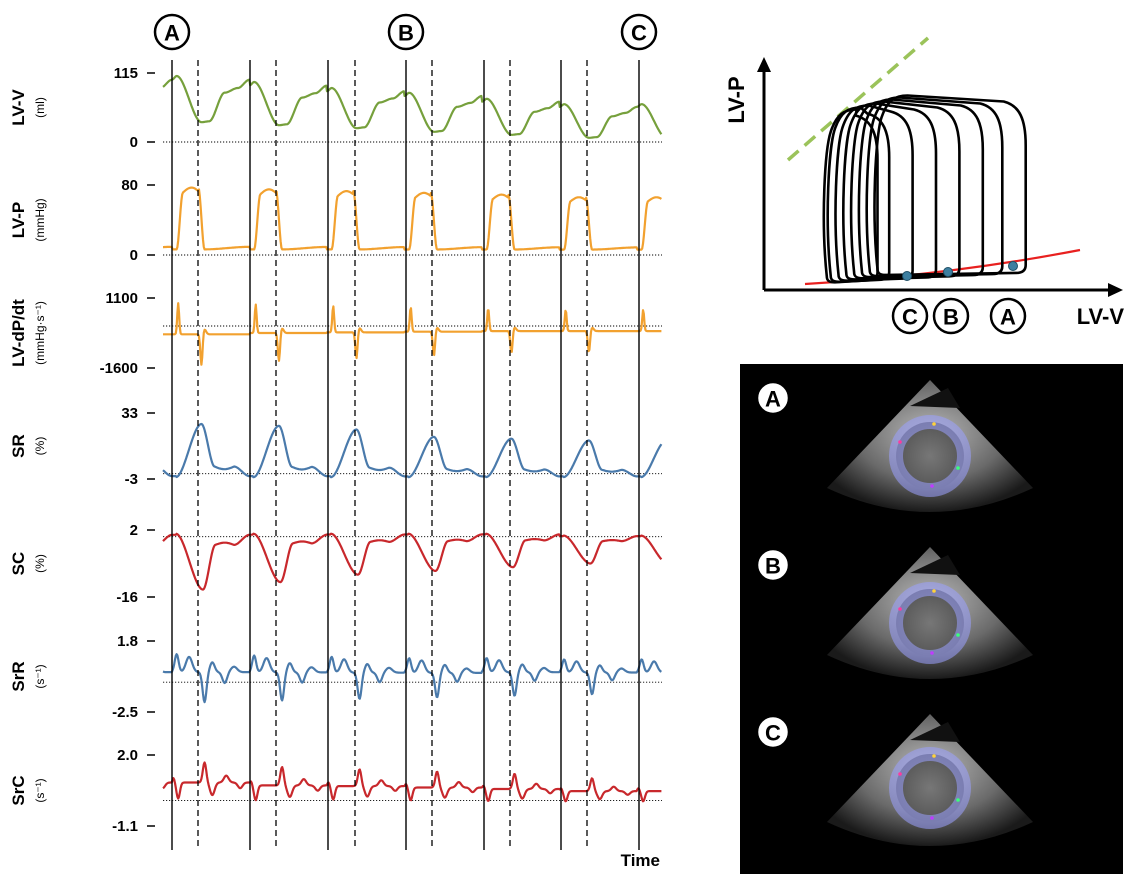 The height and width of the screenshot is (876, 1124). Describe the element at coordinates (412, 450) in the screenshot. I see `series-line-sr` at that location.